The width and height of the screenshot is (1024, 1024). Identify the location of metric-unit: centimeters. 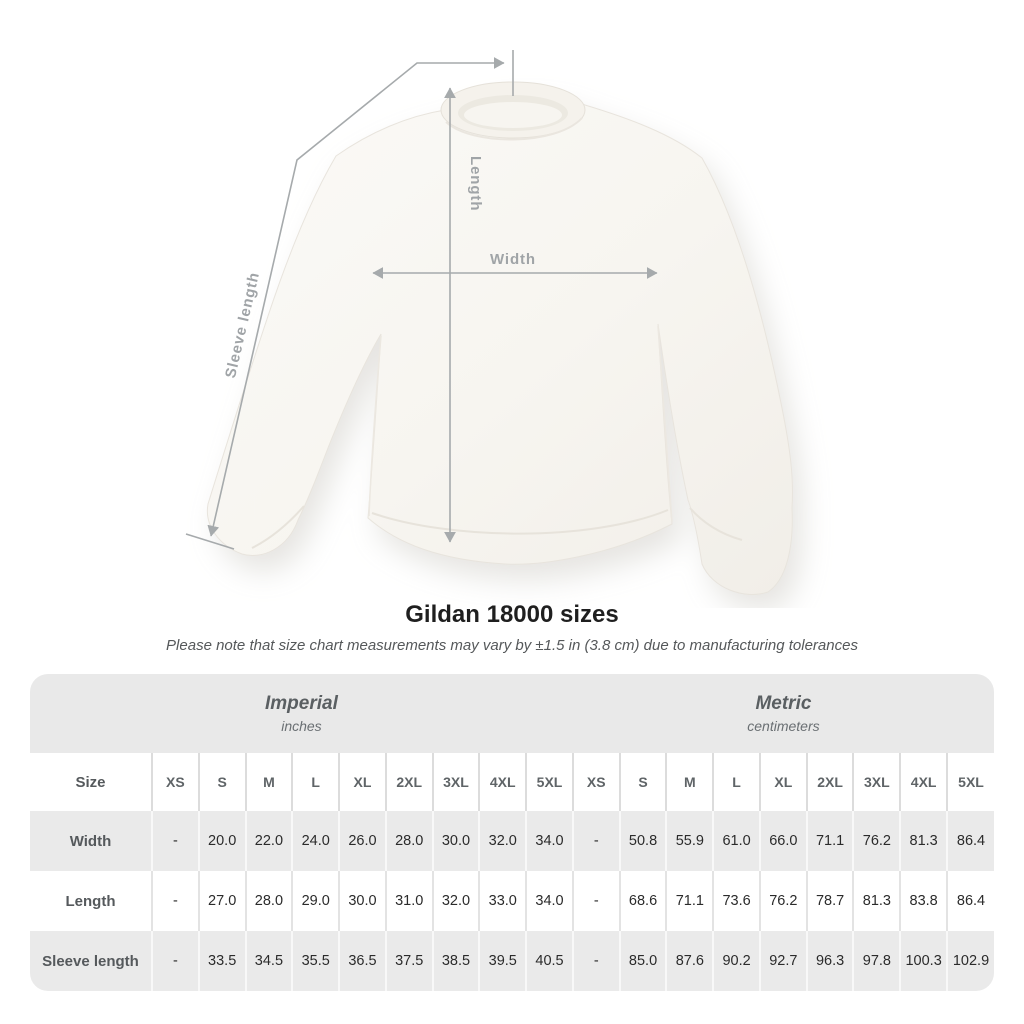
(783, 726).